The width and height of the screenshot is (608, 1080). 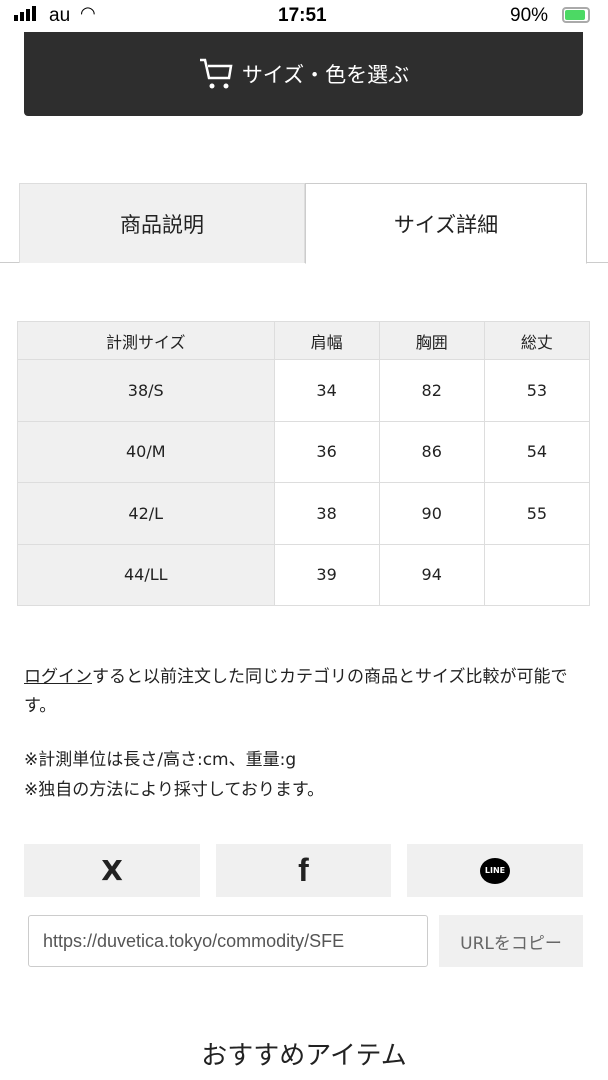 What do you see at coordinates (529, 15) in the screenshot?
I see `battery-percent: 90%` at bounding box center [529, 15].